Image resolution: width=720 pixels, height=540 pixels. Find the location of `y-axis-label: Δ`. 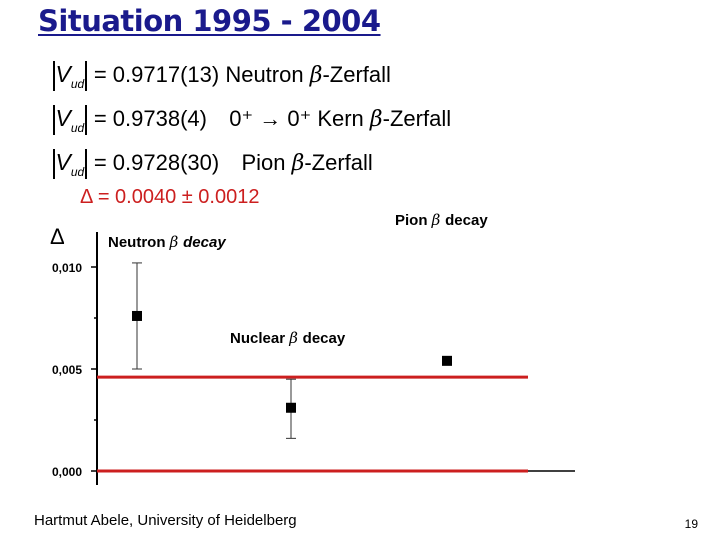

y-axis-label: Δ is located at coordinates (57, 236).